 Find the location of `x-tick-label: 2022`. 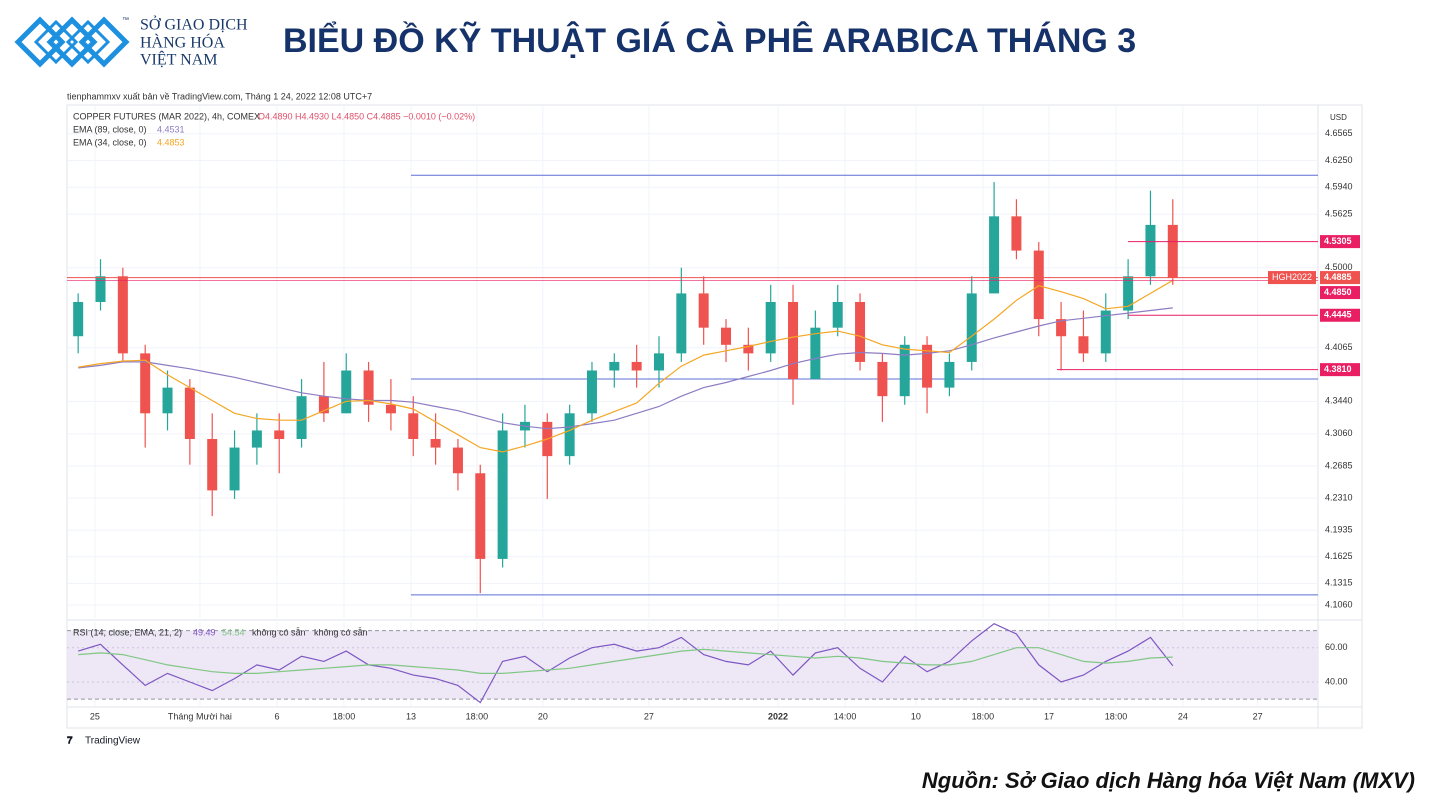

x-tick-label: 2022 is located at coordinates (778, 716).